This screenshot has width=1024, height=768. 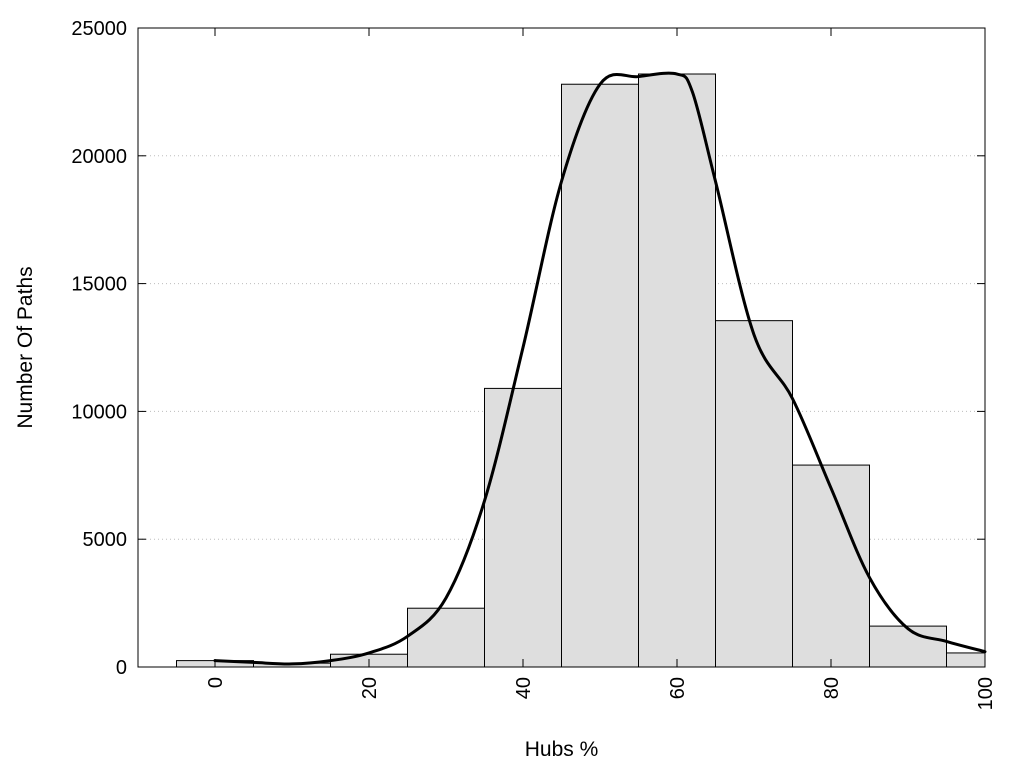 What do you see at coordinates (121, 668) in the screenshot?
I see `y-tick-label-0: 0` at bounding box center [121, 668].